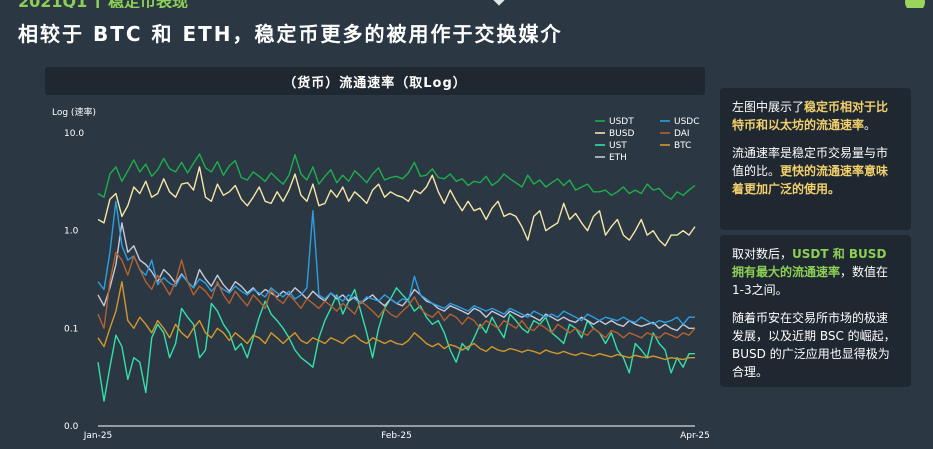 This screenshot has width=933, height=449. Describe the element at coordinates (915, 4) in the screenshot. I see `logo-icon` at that location.